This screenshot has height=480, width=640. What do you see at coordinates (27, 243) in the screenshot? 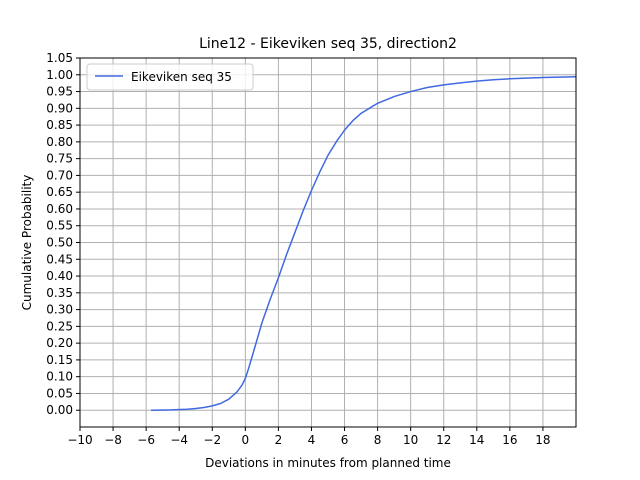
I see `y-axis-label: Cumulative Probability` at bounding box center [27, 243].